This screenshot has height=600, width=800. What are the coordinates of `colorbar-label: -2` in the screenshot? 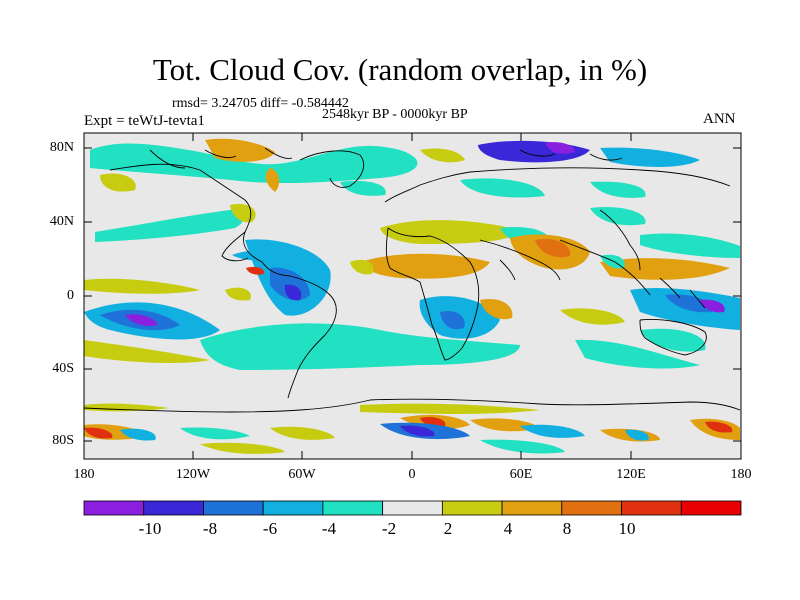 It's located at (389, 528).